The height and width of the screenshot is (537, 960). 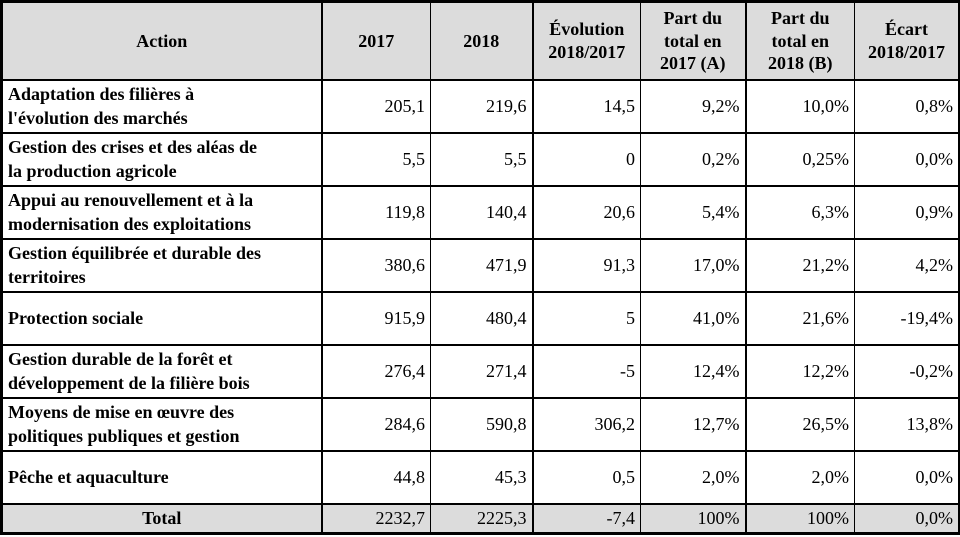 I want to click on cell-2017: 915,9, so click(x=376, y=318).